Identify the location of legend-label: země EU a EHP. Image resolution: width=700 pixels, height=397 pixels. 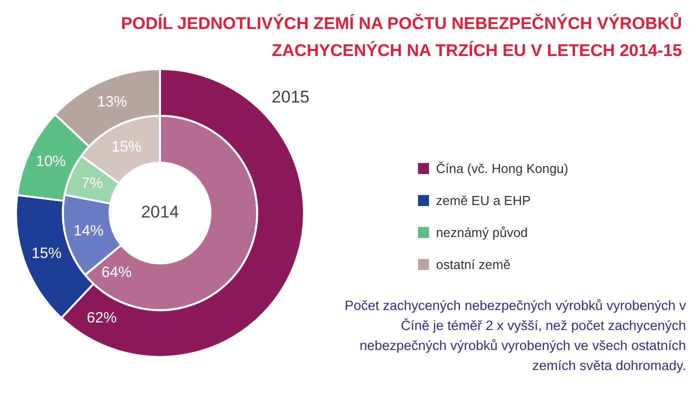
(483, 200).